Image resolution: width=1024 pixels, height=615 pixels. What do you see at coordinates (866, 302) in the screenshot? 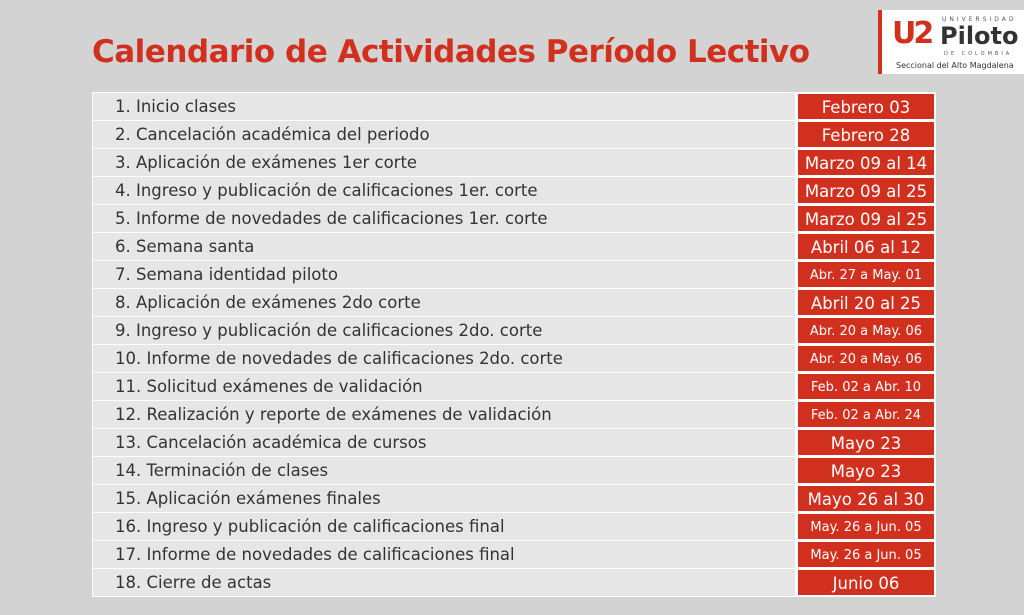
I see `date-cell: Abril 20 al 25` at bounding box center [866, 302].